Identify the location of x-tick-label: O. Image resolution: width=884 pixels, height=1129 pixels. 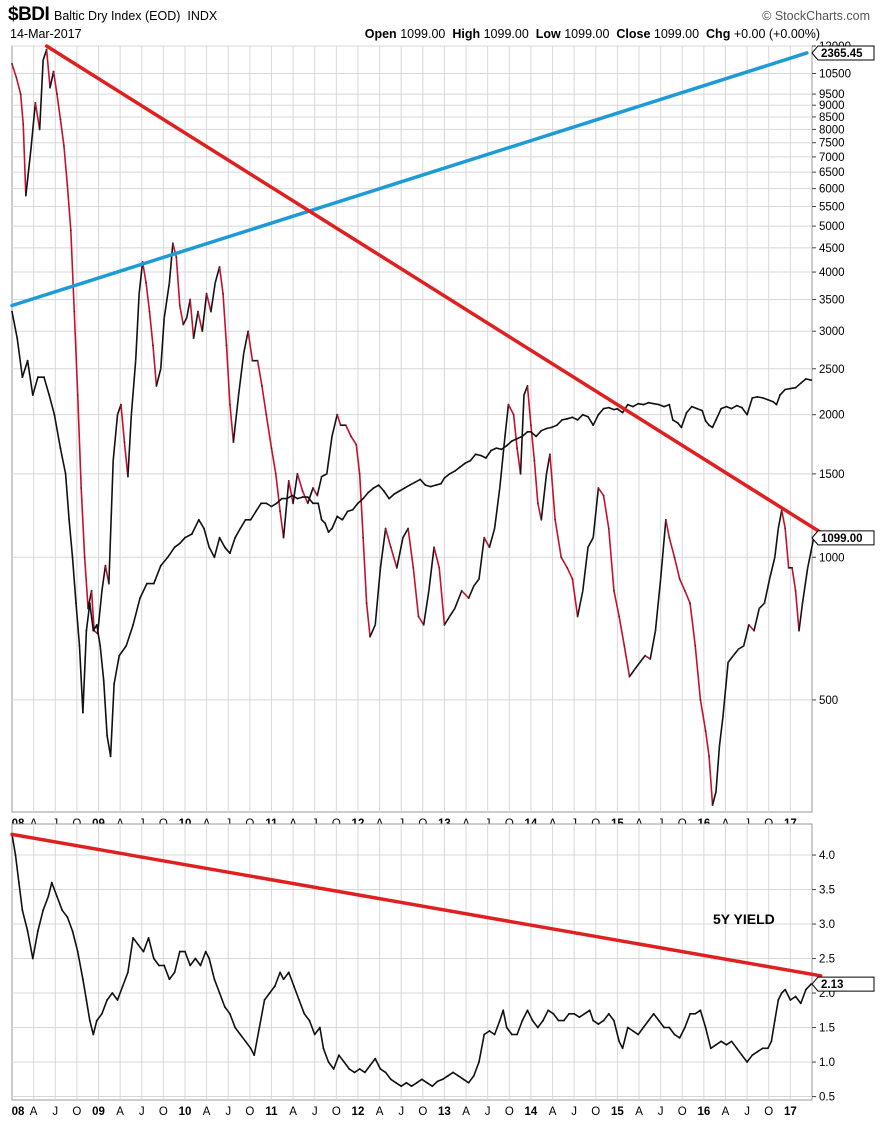
(682, 1112).